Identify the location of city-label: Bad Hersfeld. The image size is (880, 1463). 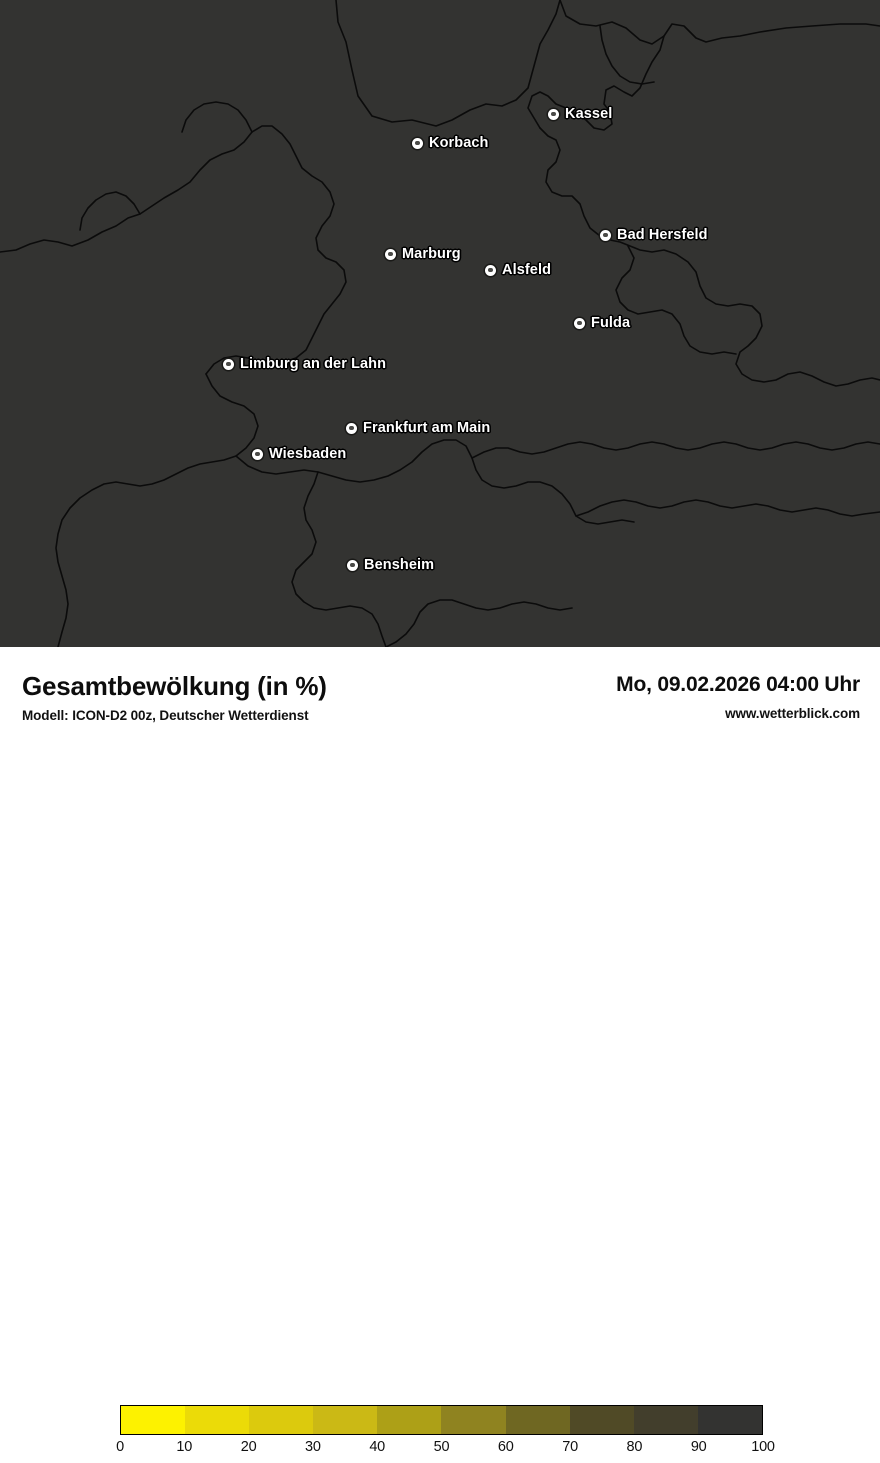
(662, 235).